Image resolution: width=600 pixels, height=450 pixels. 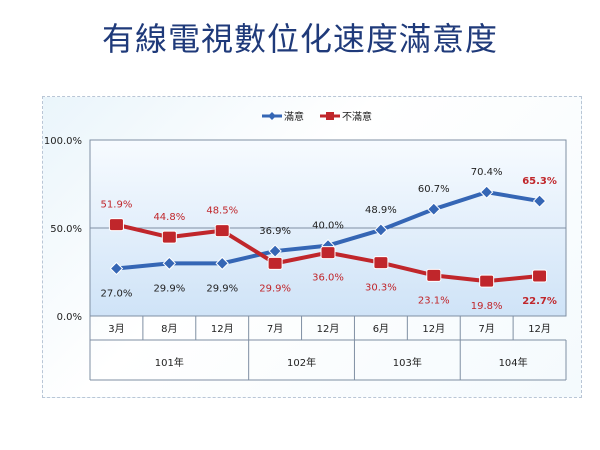 What do you see at coordinates (117, 205) in the screenshot?
I see `data-label-dissatisfied: 51.9%` at bounding box center [117, 205].